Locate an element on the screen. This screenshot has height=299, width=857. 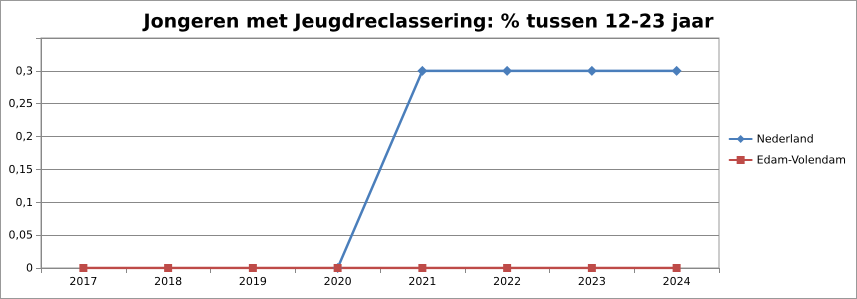
y-tick-label: 0 is located at coordinates (29, 268).